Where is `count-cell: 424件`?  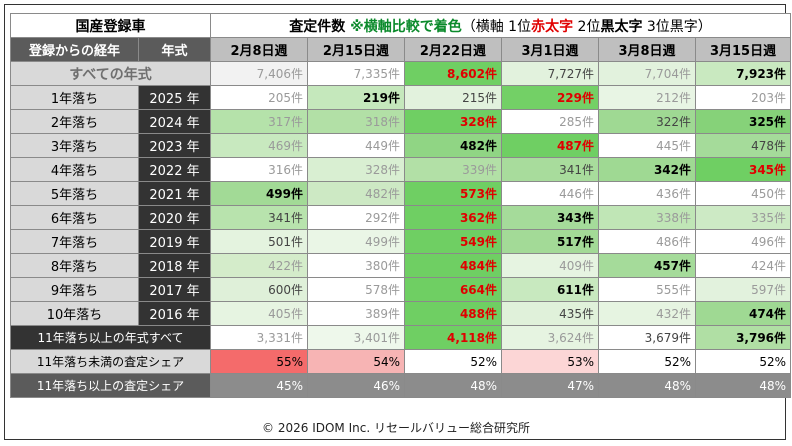
count-cell: 424件 is located at coordinates (743, 265).